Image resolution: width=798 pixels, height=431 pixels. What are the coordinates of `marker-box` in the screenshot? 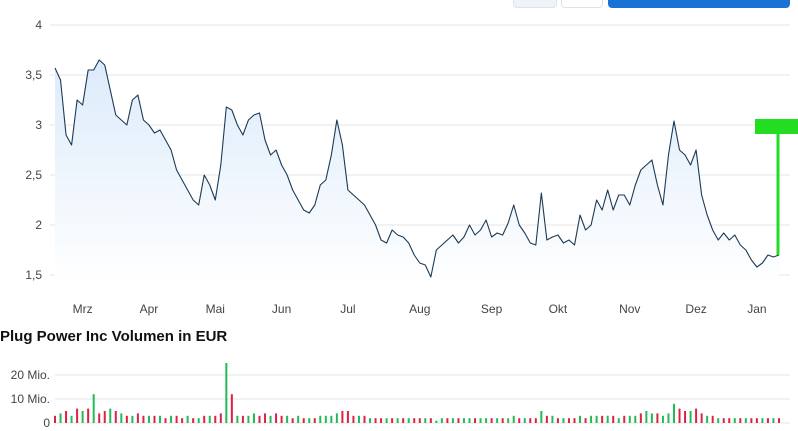 It's located at (776, 126).